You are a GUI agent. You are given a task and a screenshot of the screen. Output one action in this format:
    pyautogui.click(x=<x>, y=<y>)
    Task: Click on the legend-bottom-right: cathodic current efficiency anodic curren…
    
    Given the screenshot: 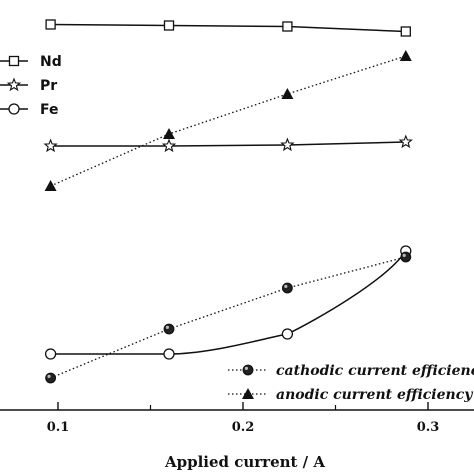 What is the action you would take?
    pyautogui.click(x=351, y=383)
    